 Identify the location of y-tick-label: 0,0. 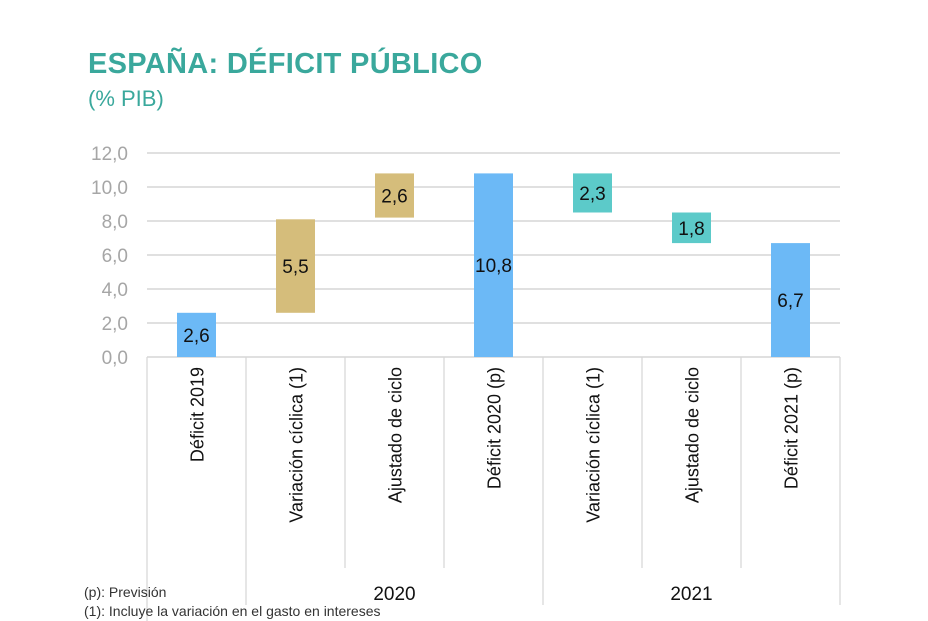
(115, 358).